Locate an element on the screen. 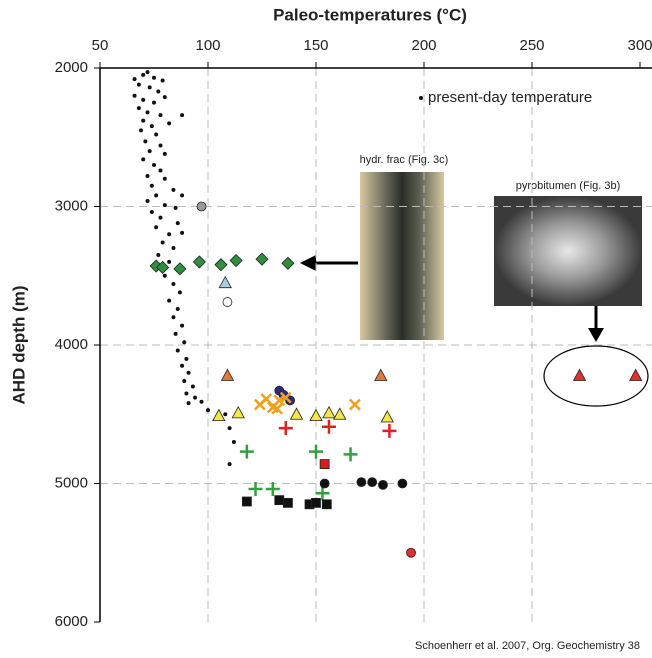  y-tick-label: 5000 is located at coordinates (71, 482).